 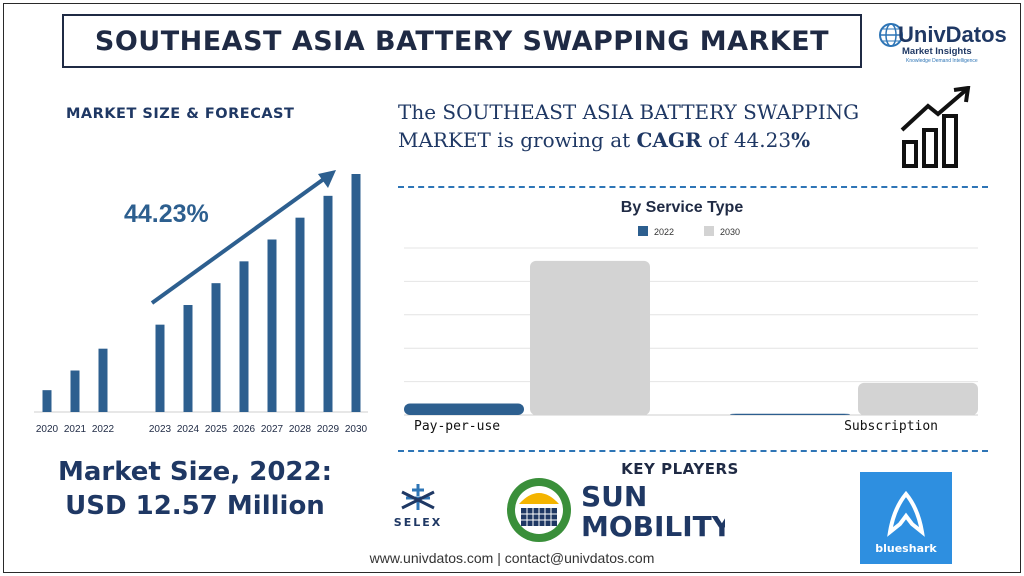 I want to click on forecast-tick-label: 2030, so click(x=356, y=429).